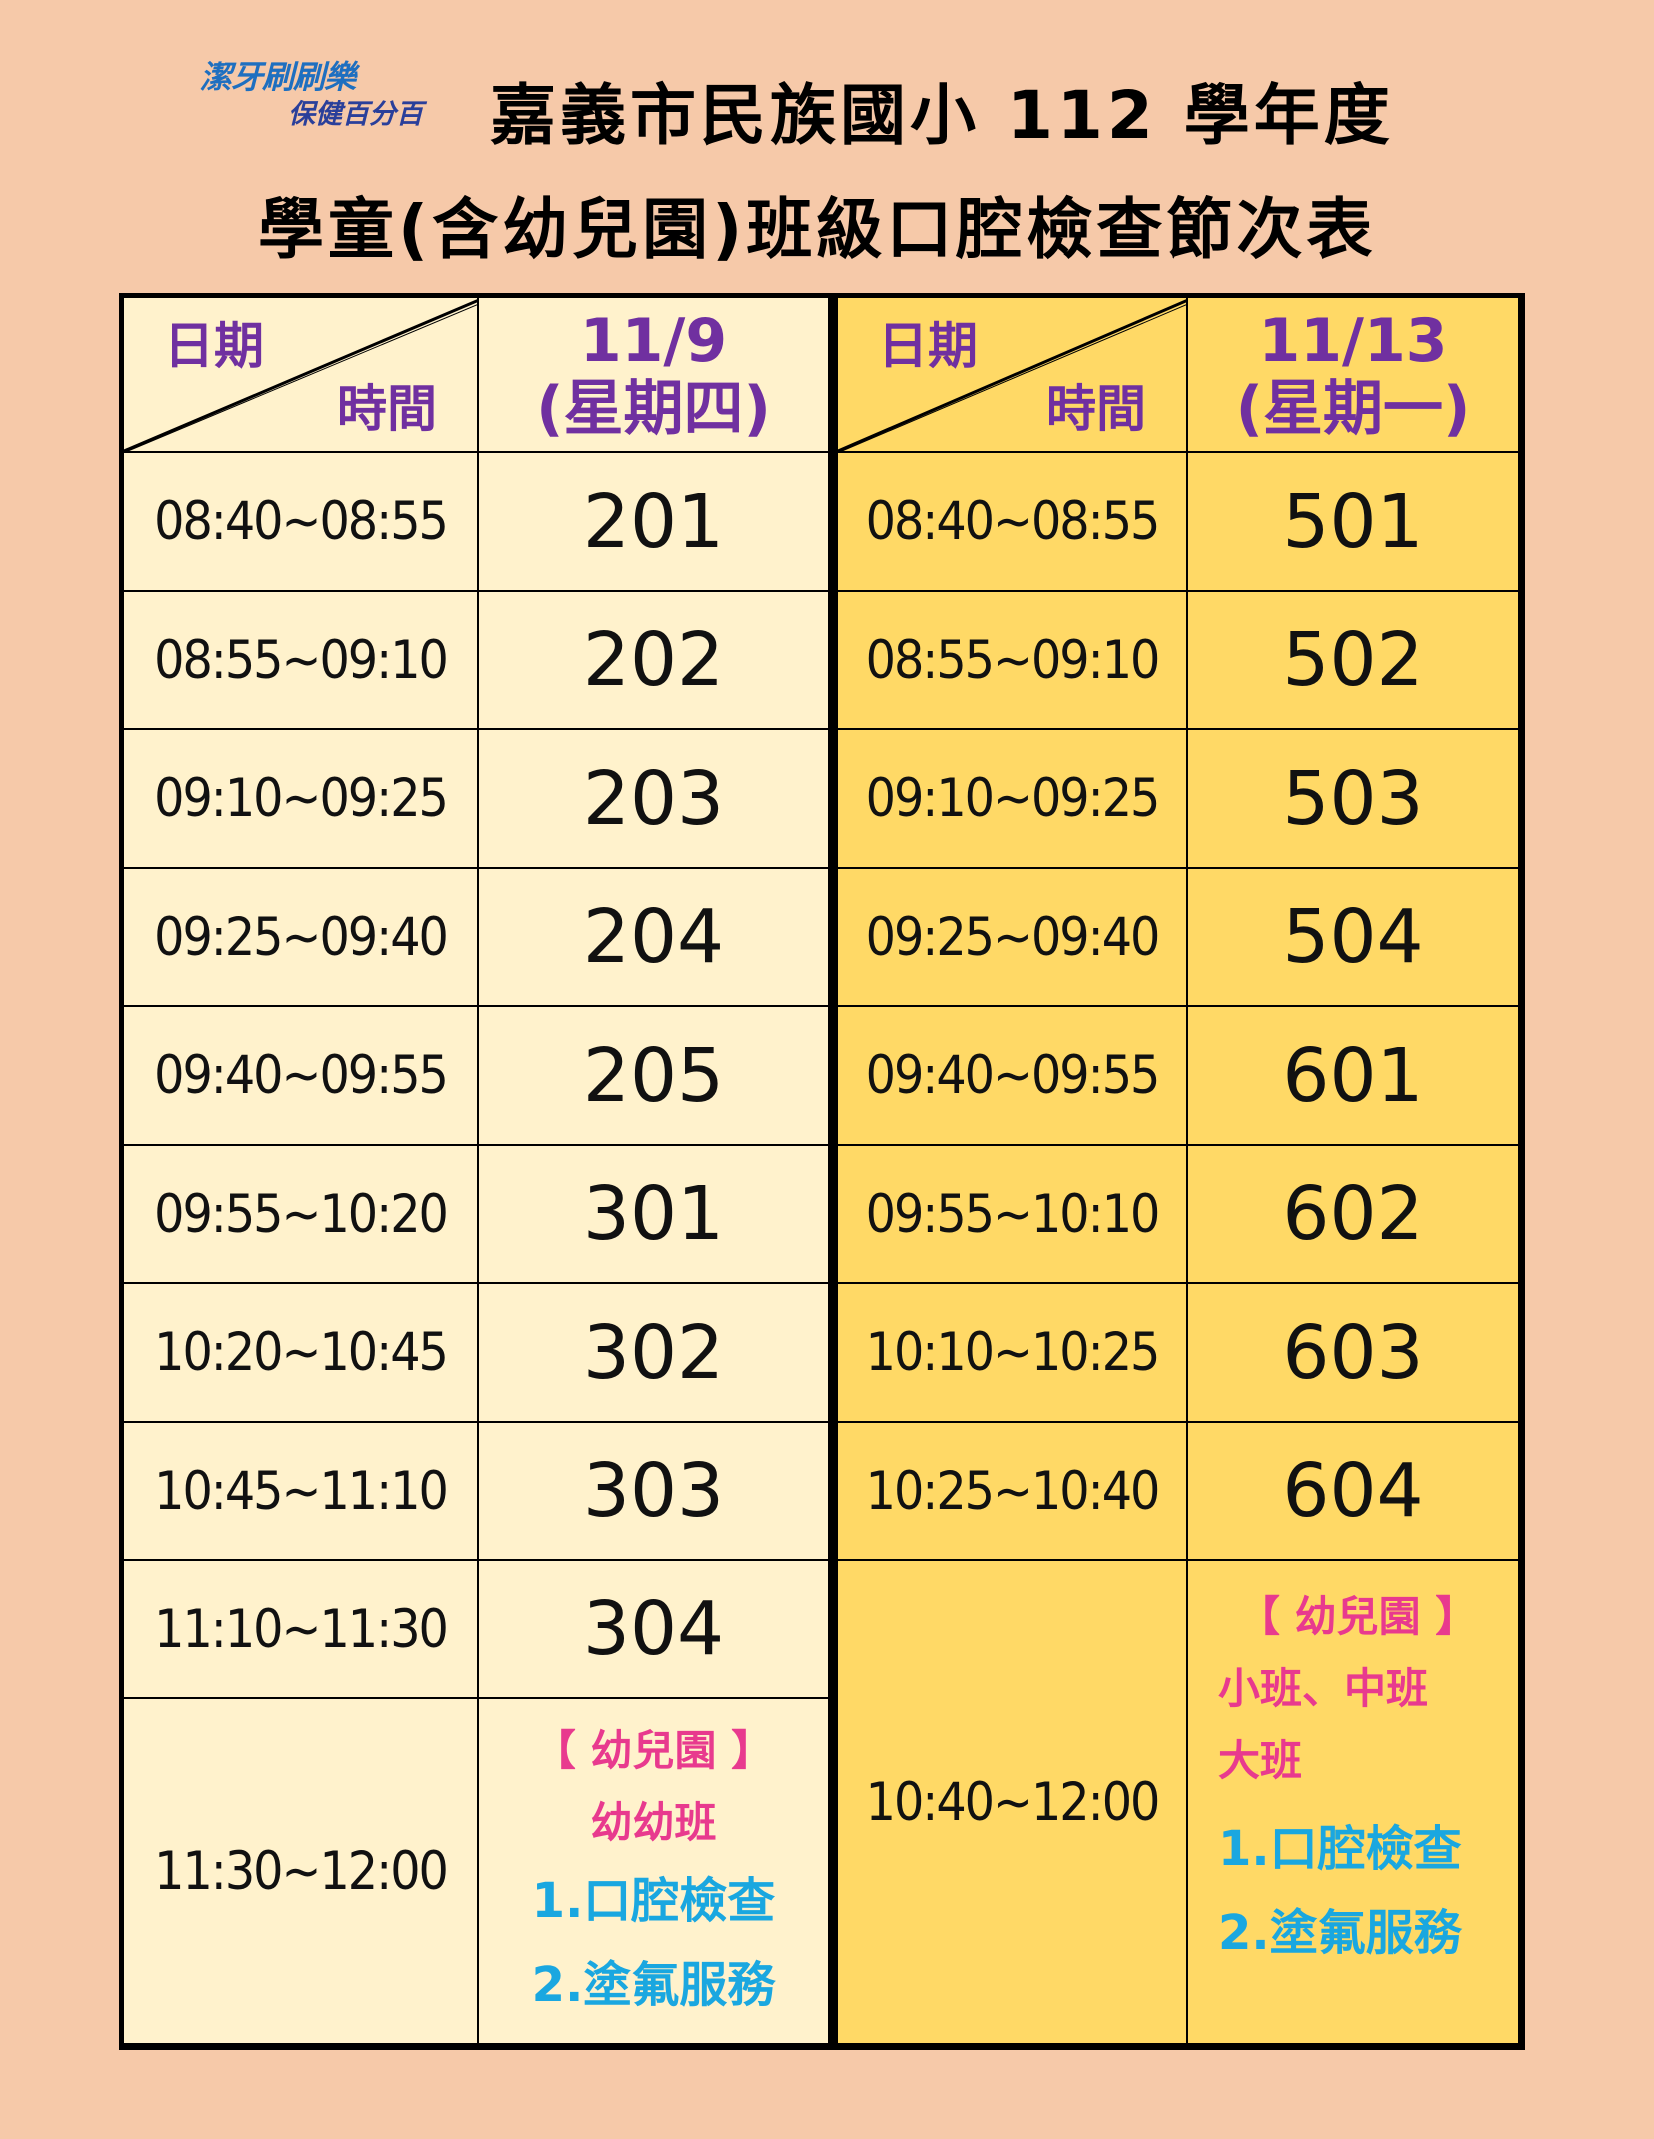 The image size is (1654, 2139). Describe the element at coordinates (1323, 1688) in the screenshot. I see `kindergarten-group: 小班、中班` at that location.